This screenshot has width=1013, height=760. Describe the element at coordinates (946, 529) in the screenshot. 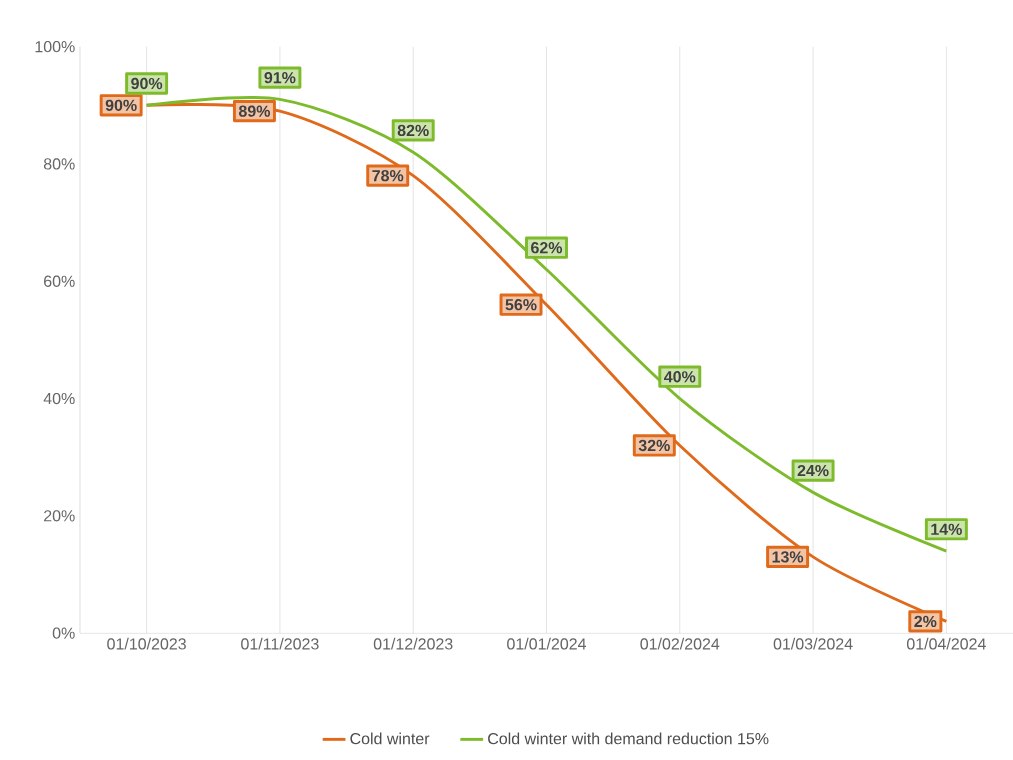

I see `data-label: 14%` at that location.